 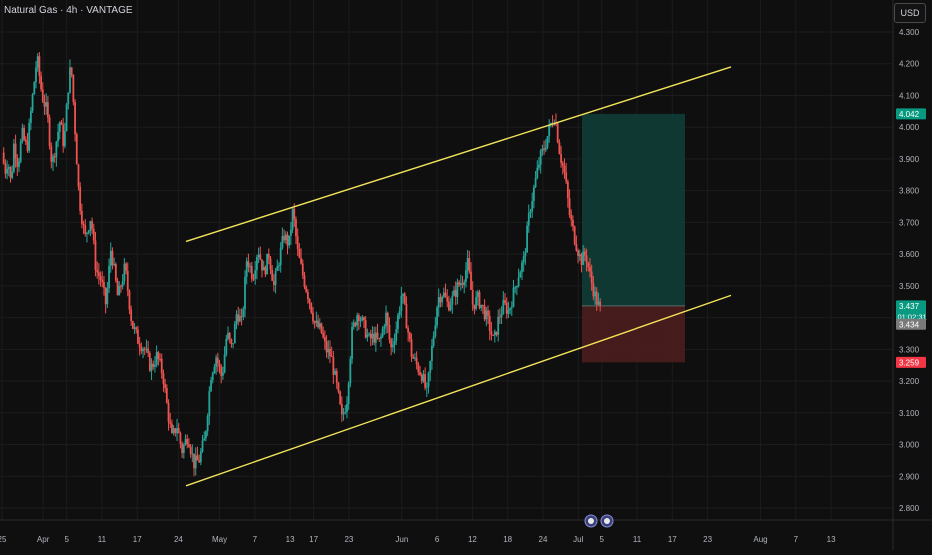 I want to click on time-tick-label: 13, so click(x=290, y=539).